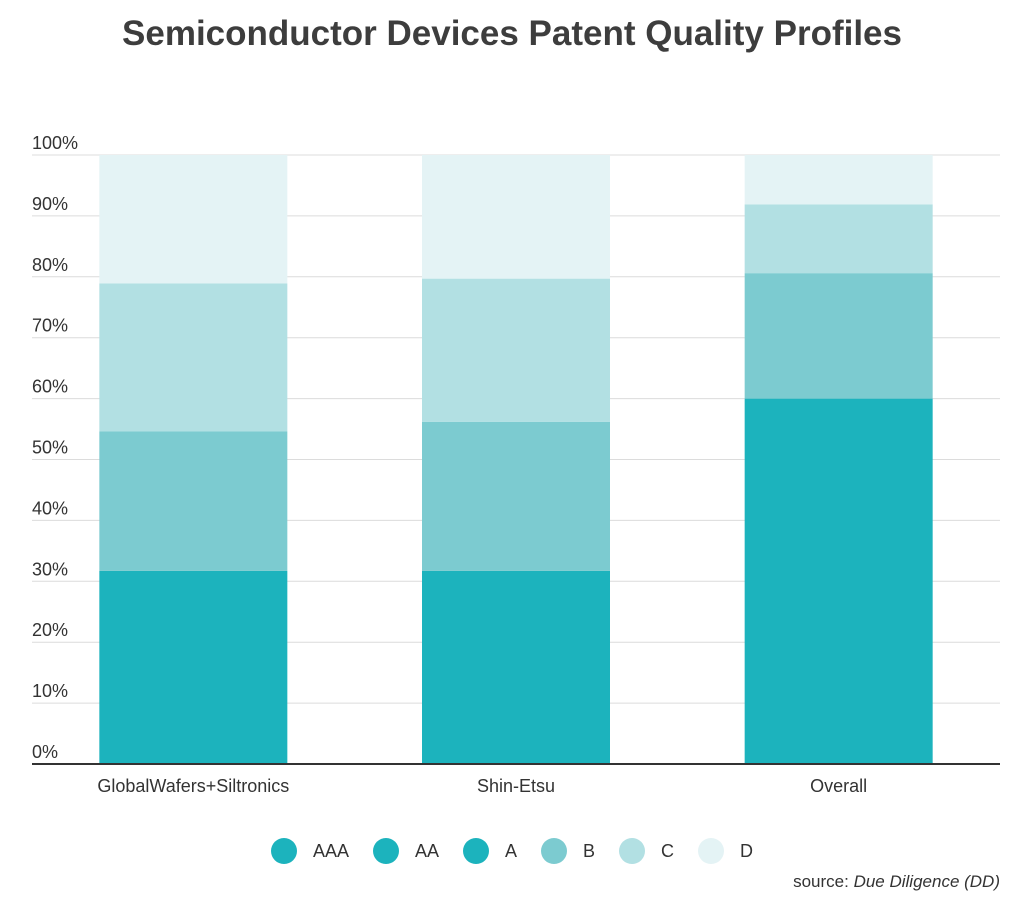 The image size is (1024, 903). I want to click on y-tick-label: 60%, so click(50, 387).